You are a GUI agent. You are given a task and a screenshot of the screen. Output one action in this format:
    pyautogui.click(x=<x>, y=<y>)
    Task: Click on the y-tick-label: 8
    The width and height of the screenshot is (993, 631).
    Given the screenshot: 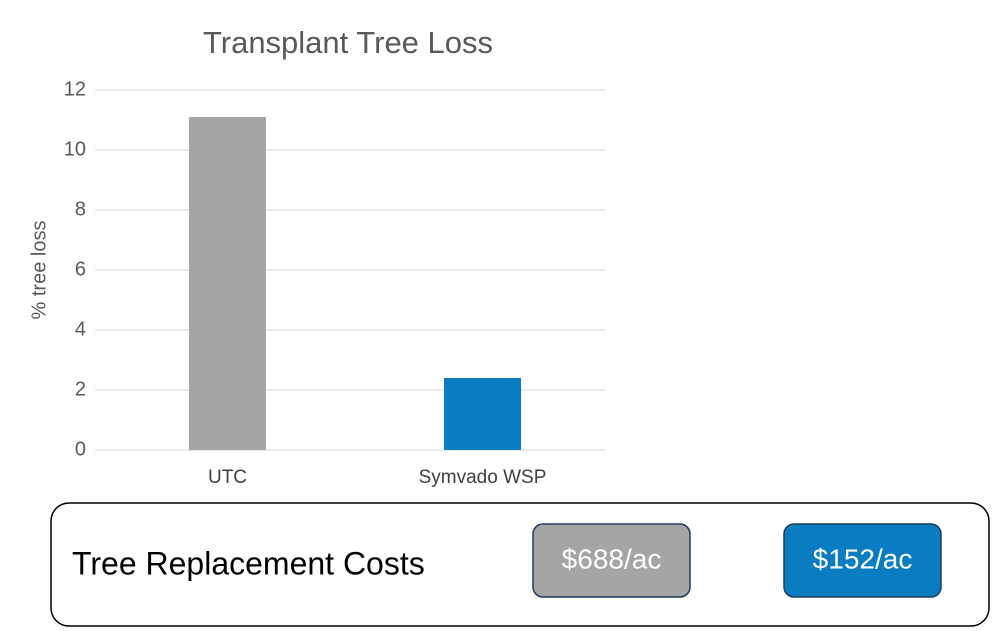 What is the action you would take?
    pyautogui.click(x=80, y=209)
    